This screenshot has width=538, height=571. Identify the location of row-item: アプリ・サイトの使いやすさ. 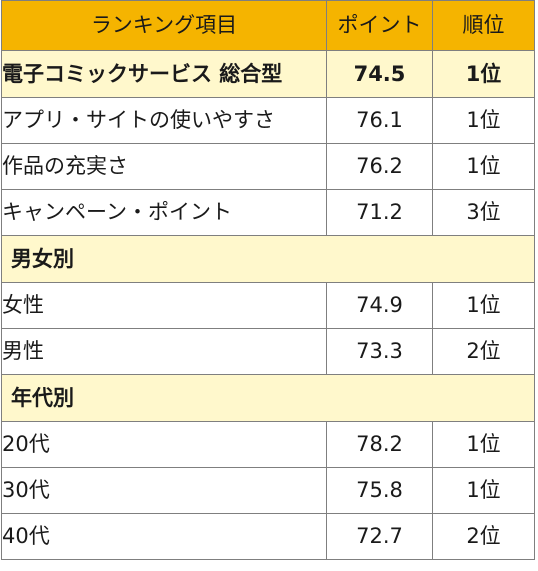
(164, 120).